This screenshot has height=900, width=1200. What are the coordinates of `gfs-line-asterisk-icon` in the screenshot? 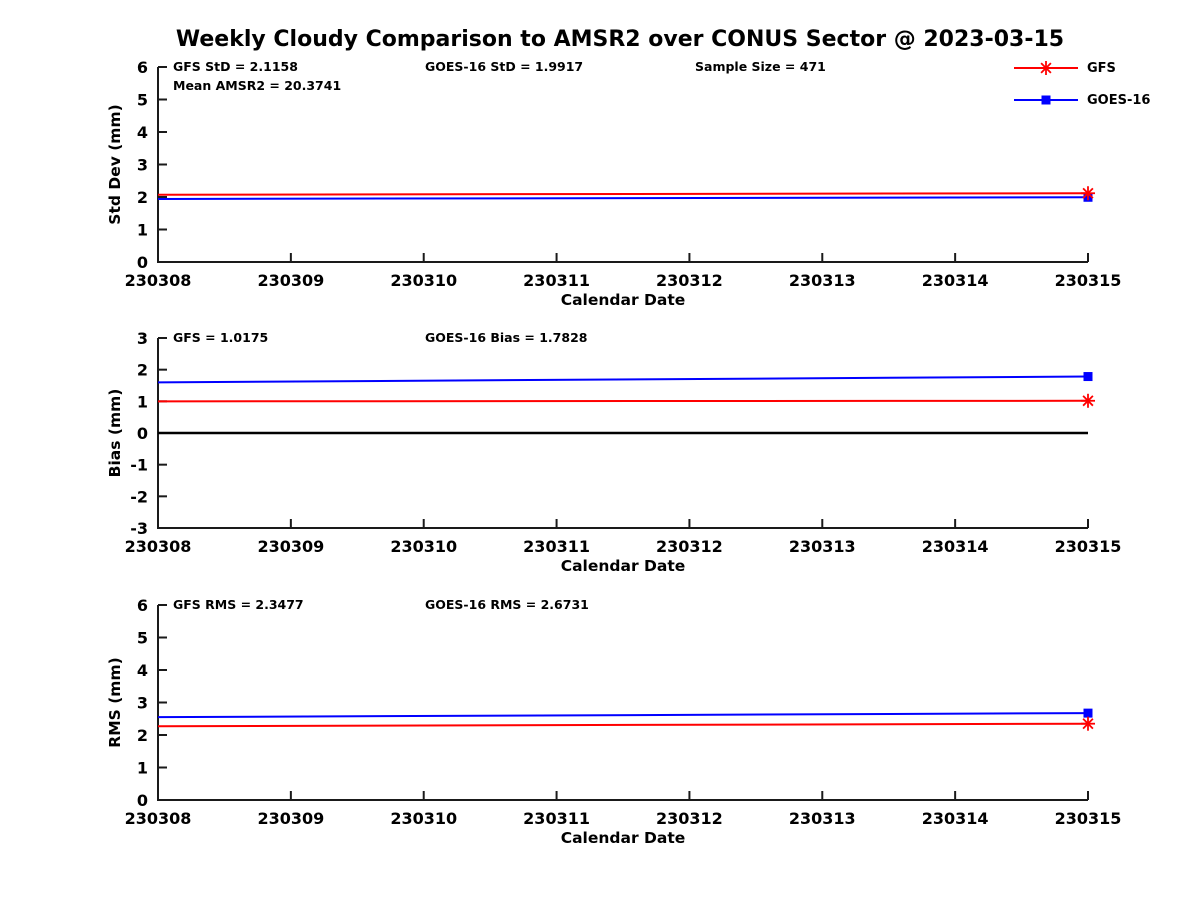 It's located at (1046, 68).